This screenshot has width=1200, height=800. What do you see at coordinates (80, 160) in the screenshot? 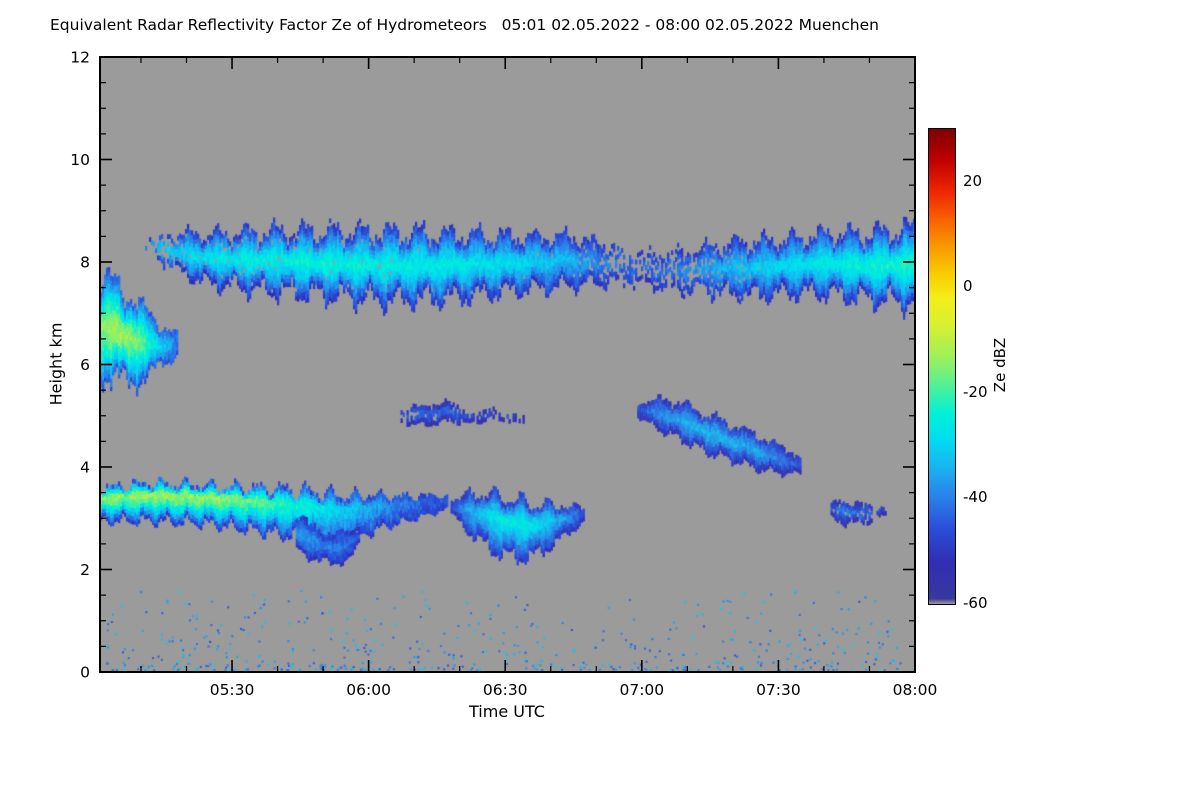
I see `y-tick-label: 10` at bounding box center [80, 160].